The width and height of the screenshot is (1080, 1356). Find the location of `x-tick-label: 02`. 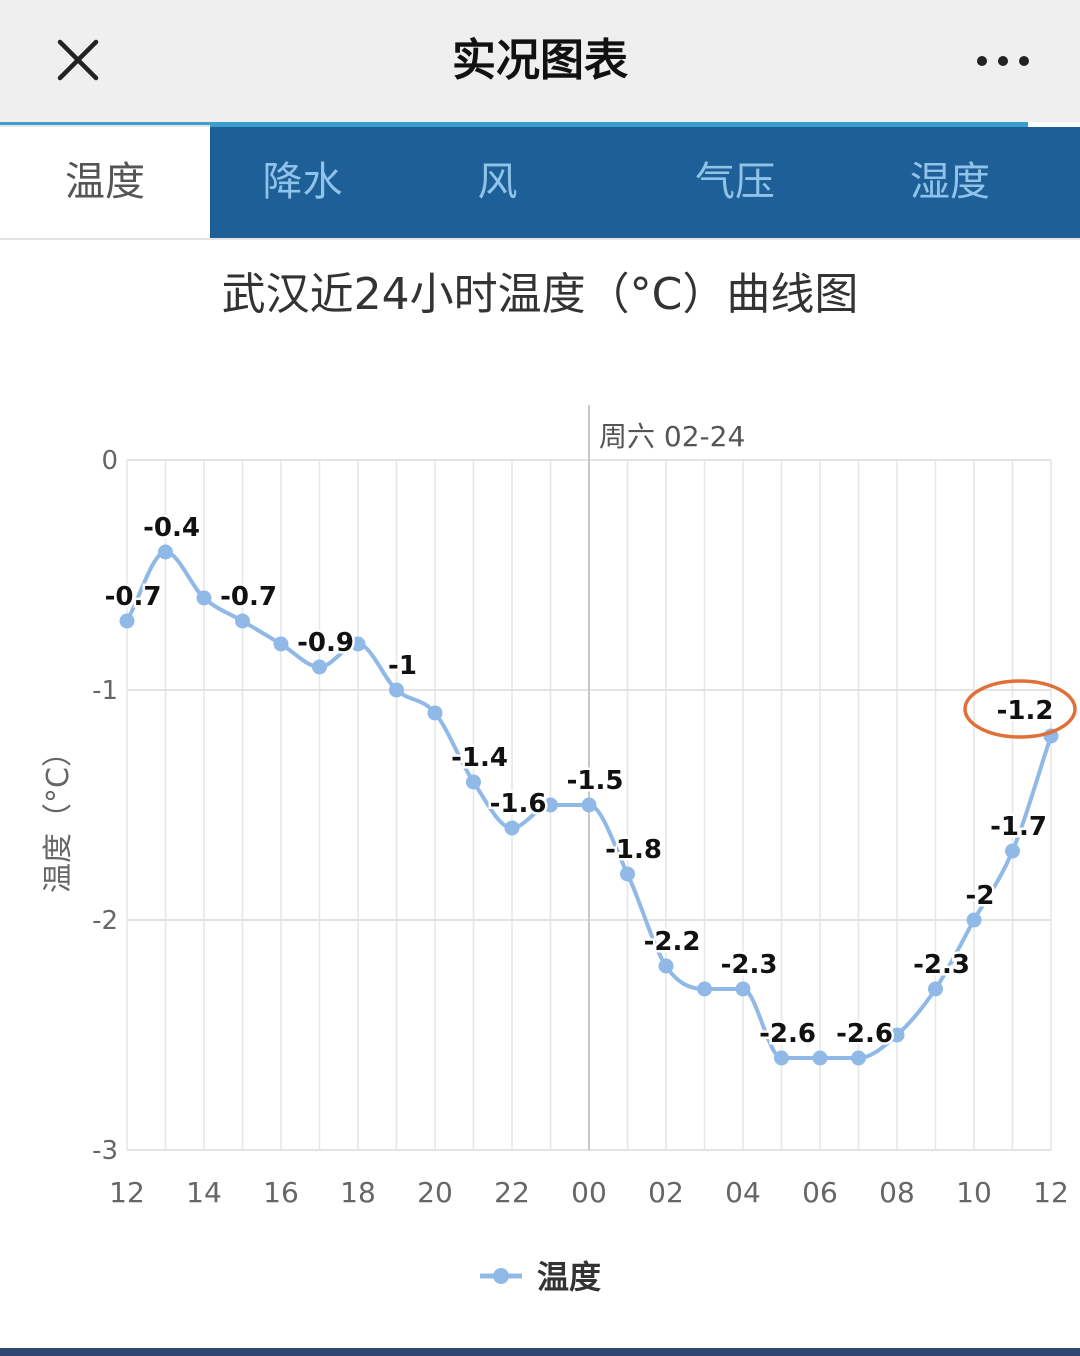

x-tick-label: 02 is located at coordinates (666, 1192).